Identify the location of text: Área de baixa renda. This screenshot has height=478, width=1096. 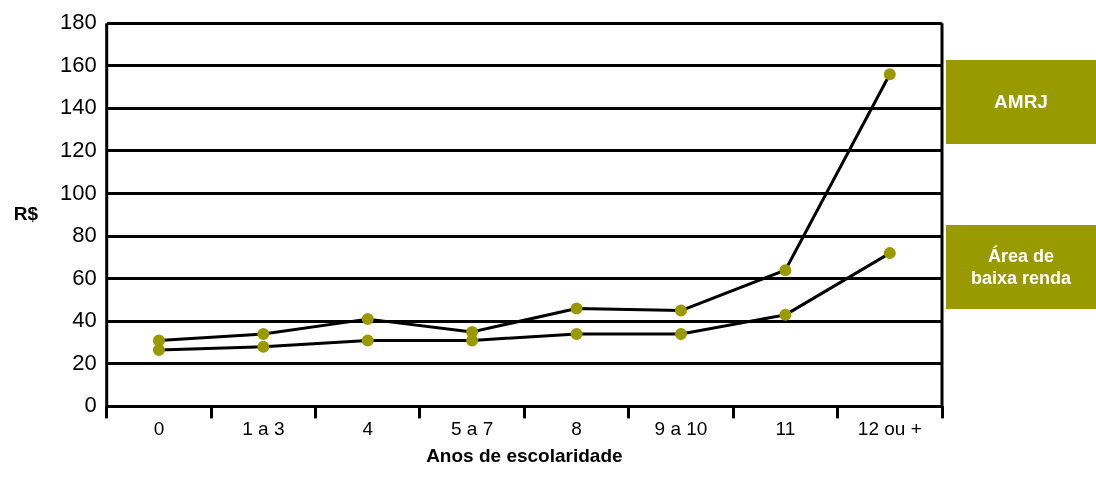
(1021, 267).